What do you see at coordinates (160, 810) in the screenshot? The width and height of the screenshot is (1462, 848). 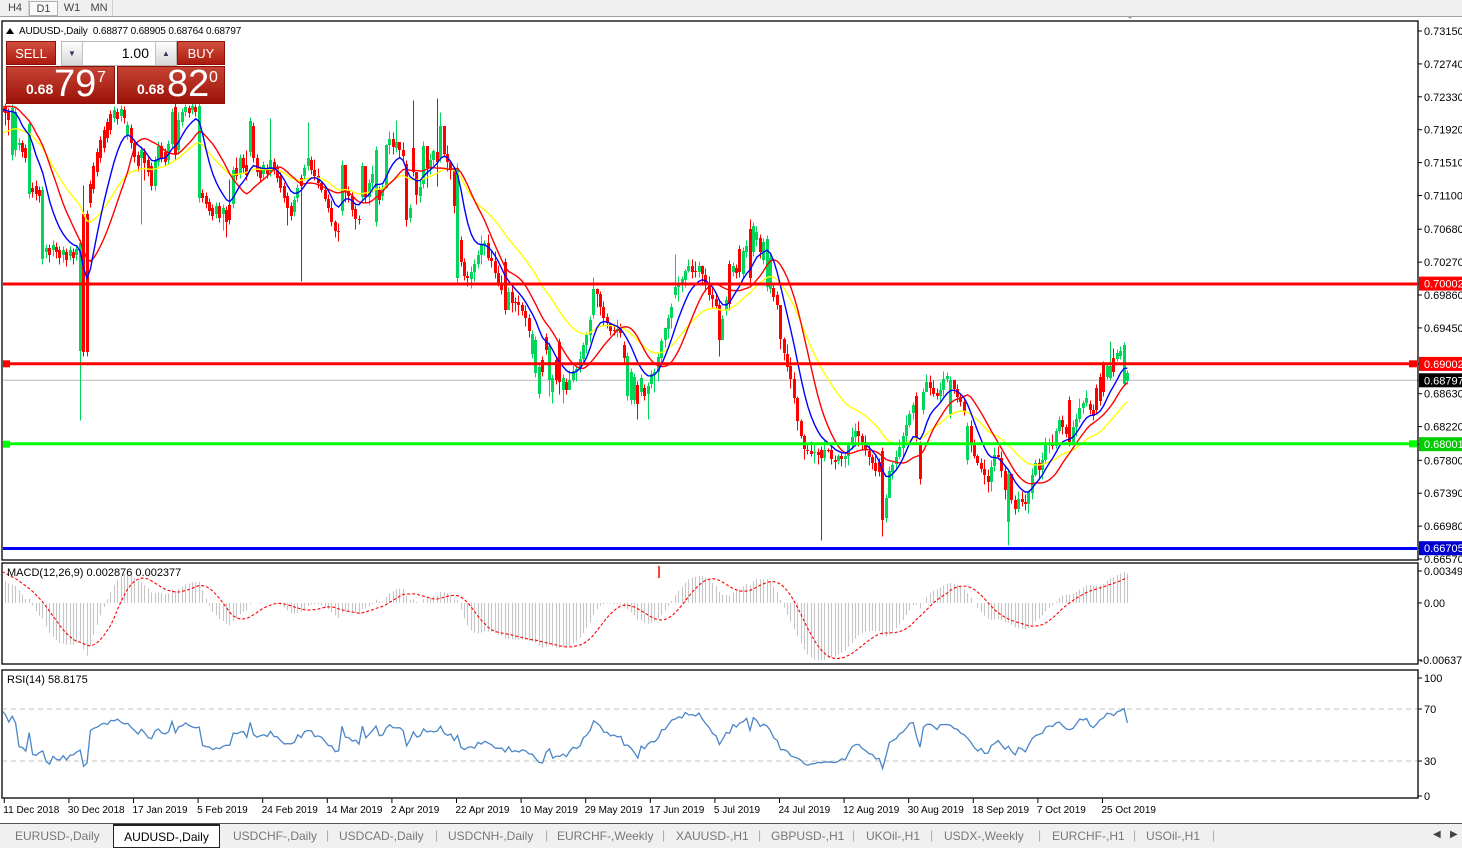 I see `svg-text: 17 Jan 2019` at bounding box center [160, 810].